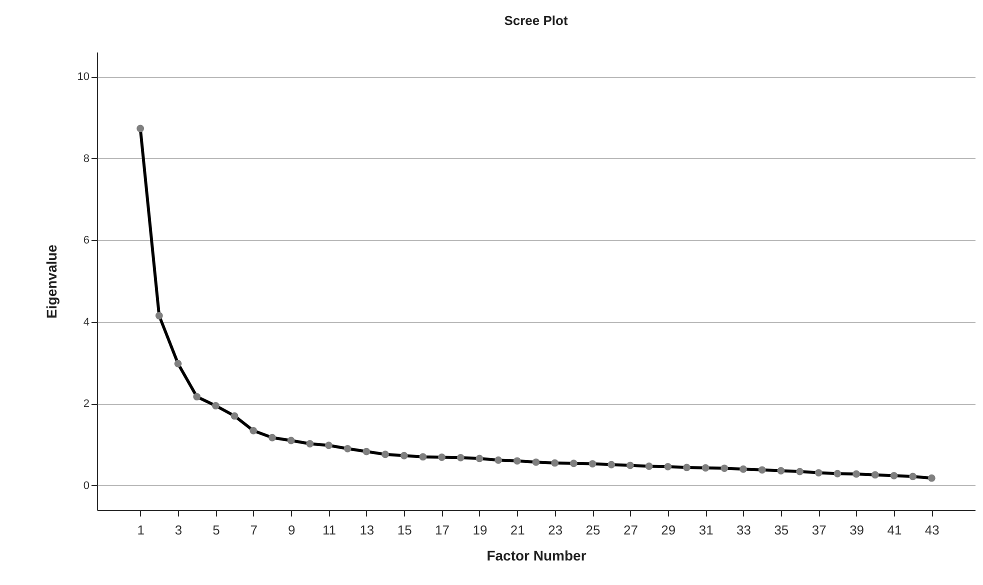 This screenshot has width=983, height=585. Describe the element at coordinates (404, 530) in the screenshot. I see `x-tick-label: 15` at that location.